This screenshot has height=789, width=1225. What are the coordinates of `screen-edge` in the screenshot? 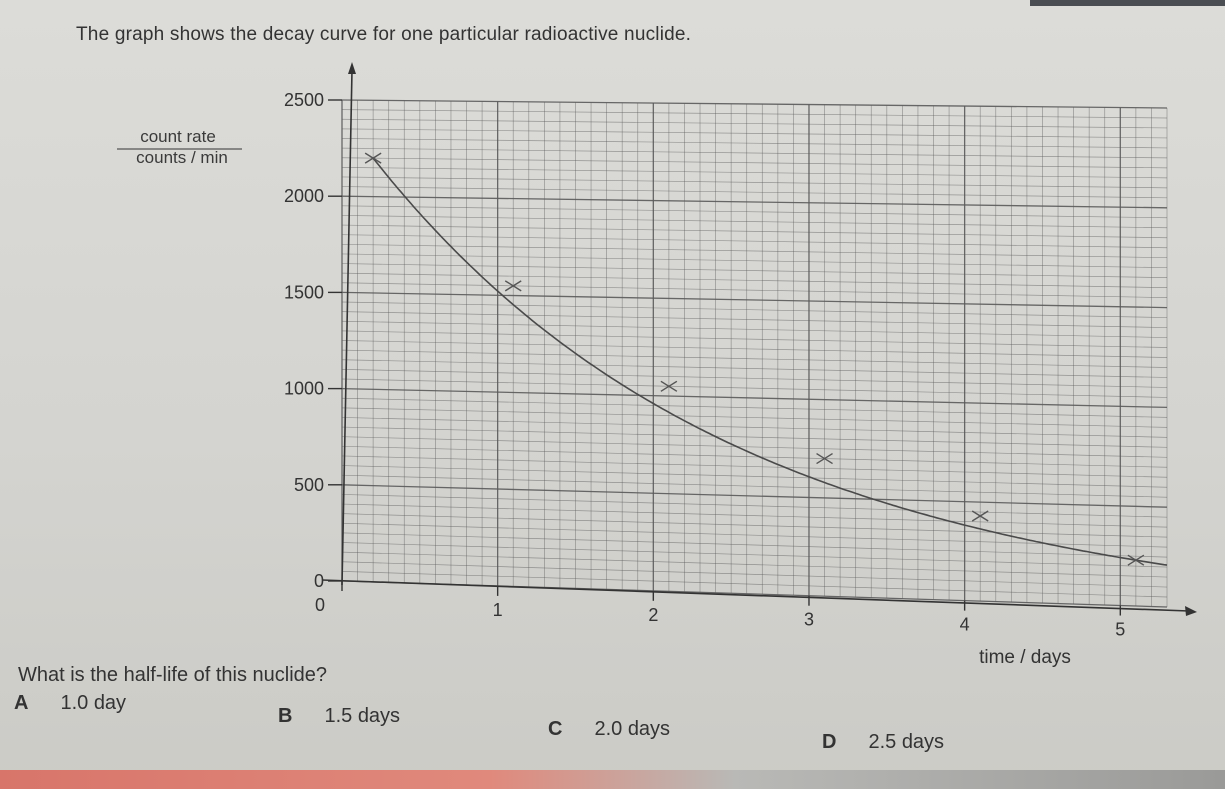 It's located at (1127, 3).